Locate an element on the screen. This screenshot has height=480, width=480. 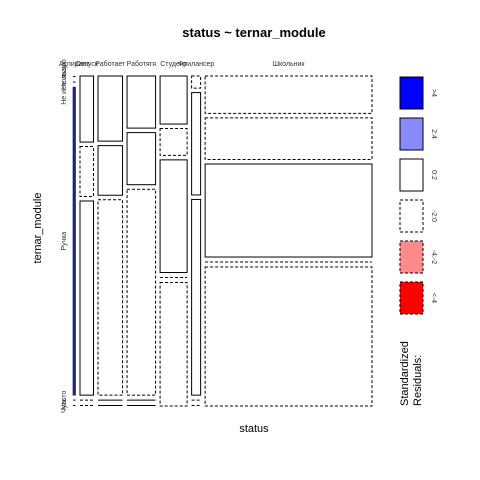
legend: >4 2:4 0:2 -2:0 -4:-2 <-4 is located at coordinates (418, 195).